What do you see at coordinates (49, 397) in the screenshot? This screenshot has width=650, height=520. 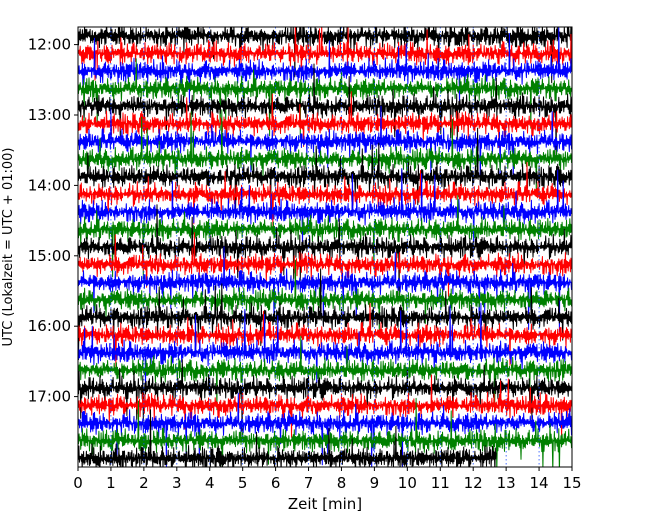 I see `y-tick-label: 17:00` at bounding box center [49, 397].